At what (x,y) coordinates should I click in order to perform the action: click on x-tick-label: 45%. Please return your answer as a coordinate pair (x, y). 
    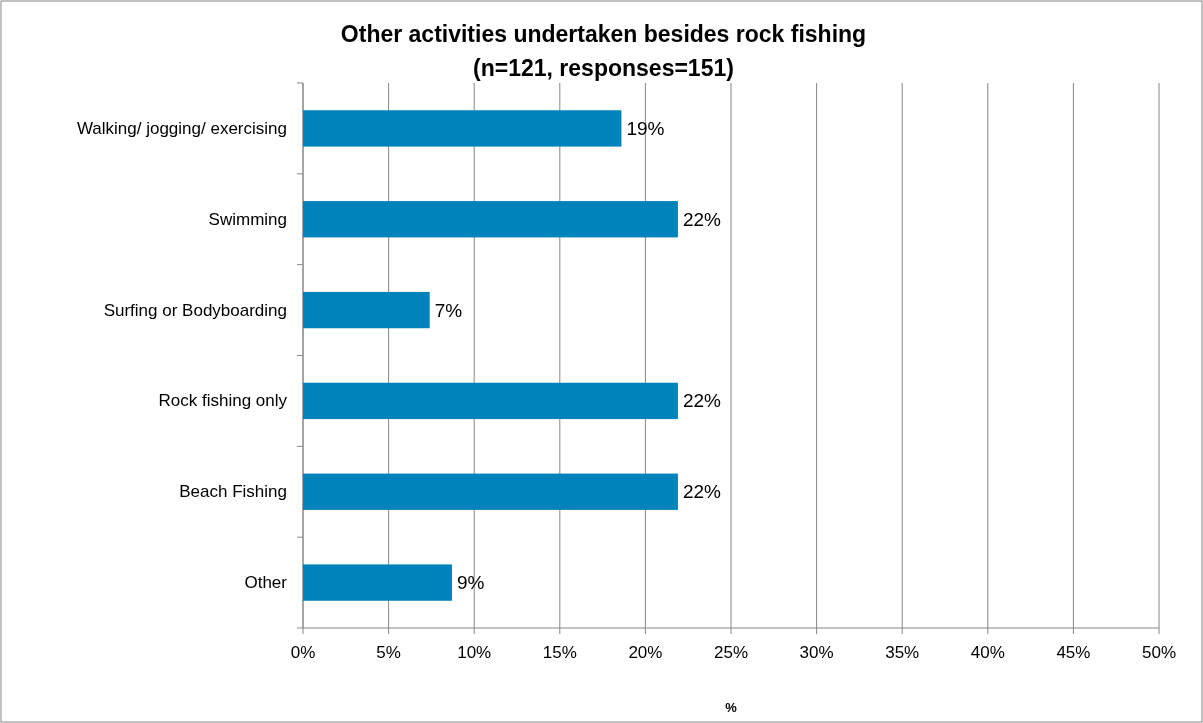
    Looking at the image, I should click on (1073, 652).